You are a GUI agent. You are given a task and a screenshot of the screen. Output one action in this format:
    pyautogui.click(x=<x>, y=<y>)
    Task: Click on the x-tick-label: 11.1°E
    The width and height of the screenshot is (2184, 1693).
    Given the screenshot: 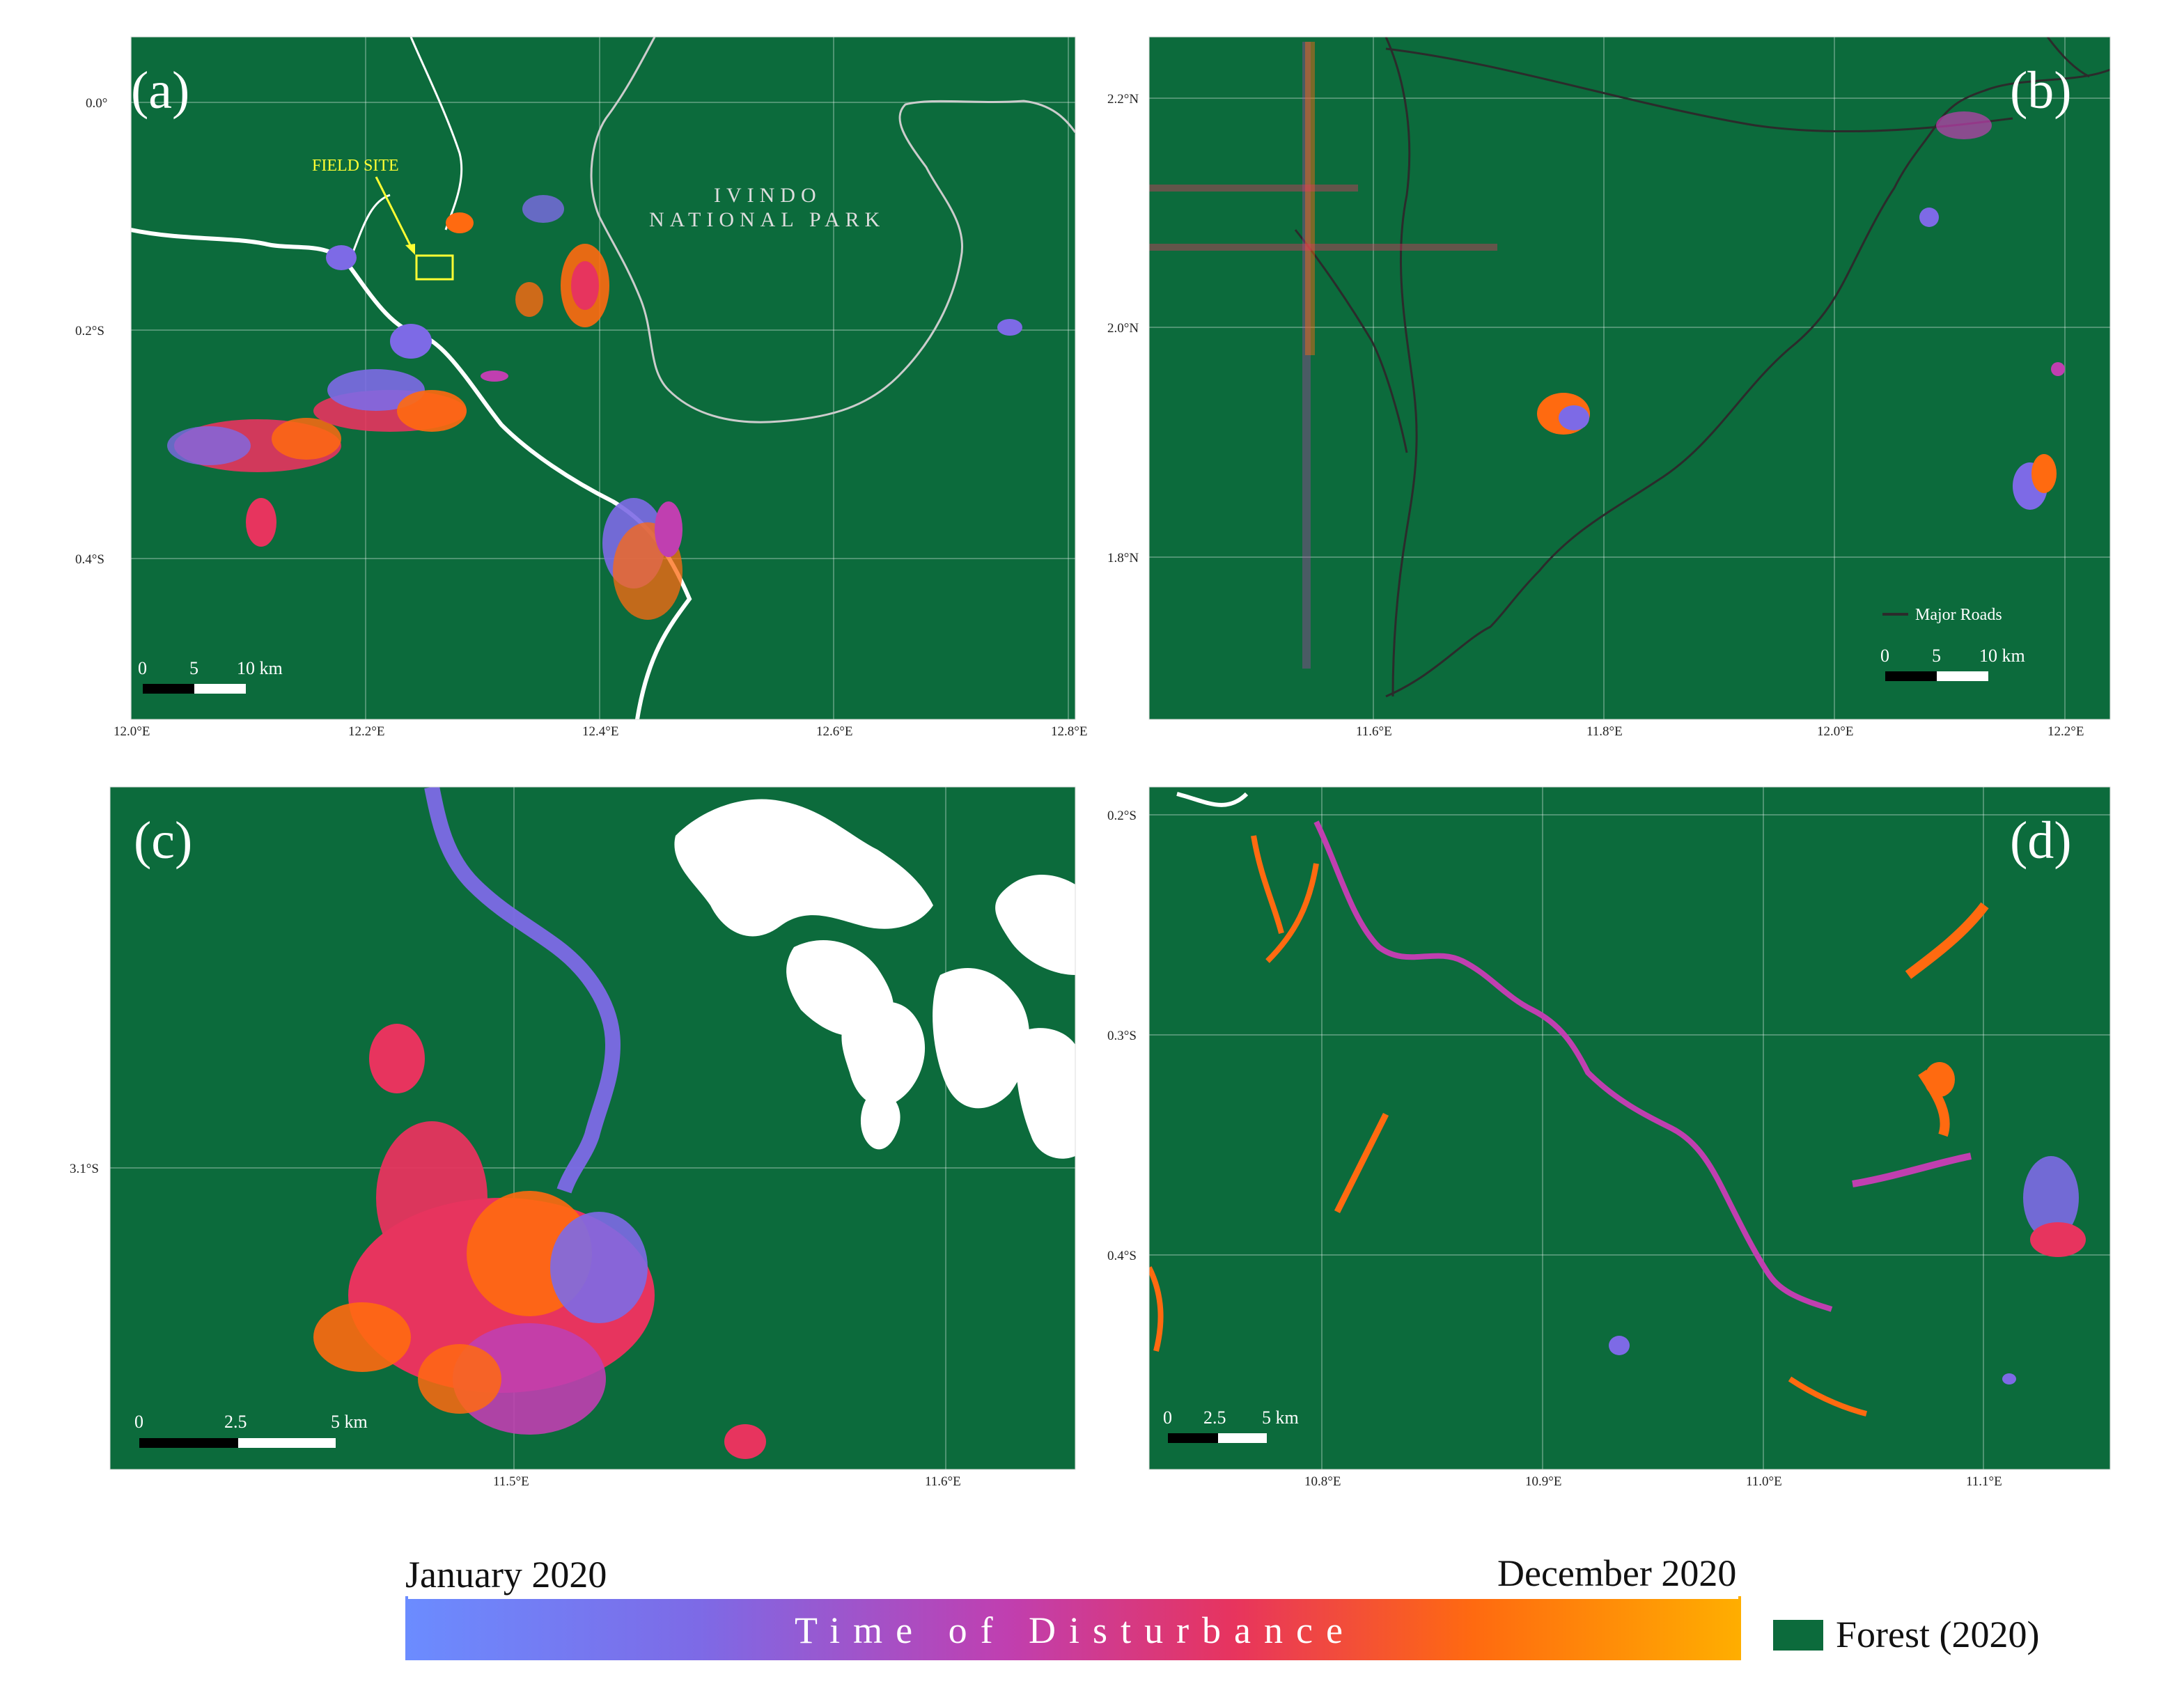 What is the action you would take?
    pyautogui.click(x=1984, y=1481)
    